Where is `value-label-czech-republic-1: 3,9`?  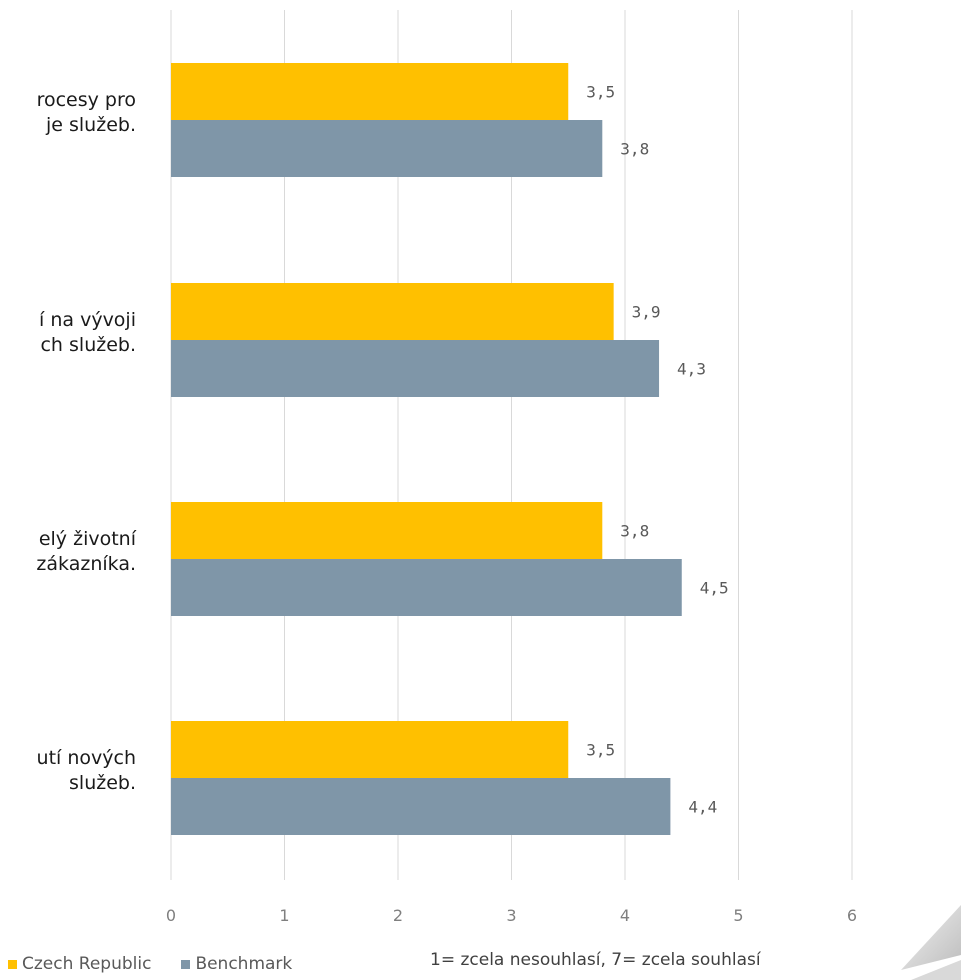 value-label-czech-republic-1: 3,9 is located at coordinates (646, 312).